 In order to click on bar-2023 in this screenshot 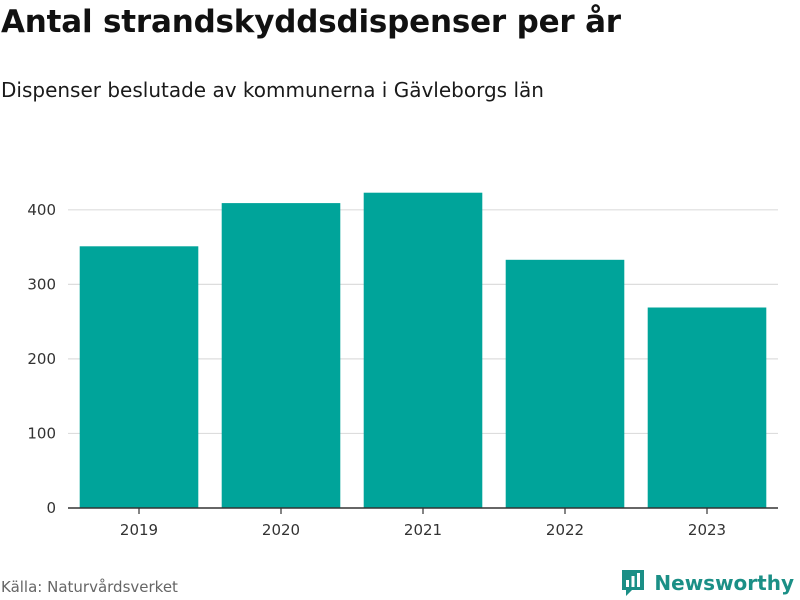, I will do `click(707, 407)`.